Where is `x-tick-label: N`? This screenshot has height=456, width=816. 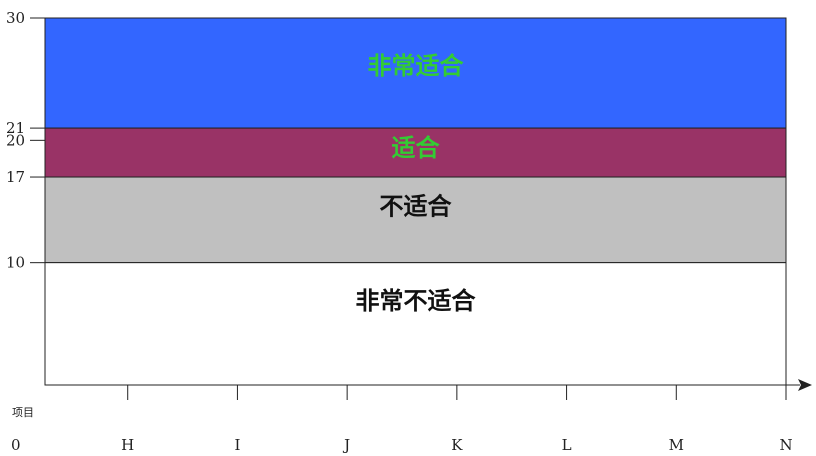
x-tick-label: N is located at coordinates (785, 445).